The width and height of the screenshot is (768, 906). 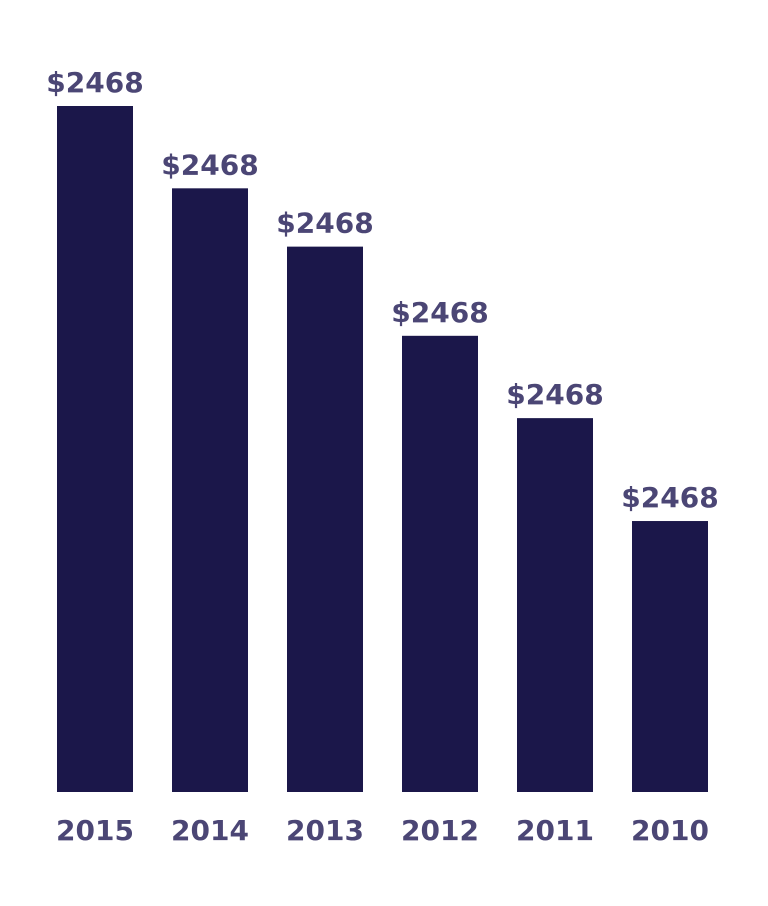 What do you see at coordinates (670, 830) in the screenshot?
I see `x-tick-label-2010: 2010` at bounding box center [670, 830].